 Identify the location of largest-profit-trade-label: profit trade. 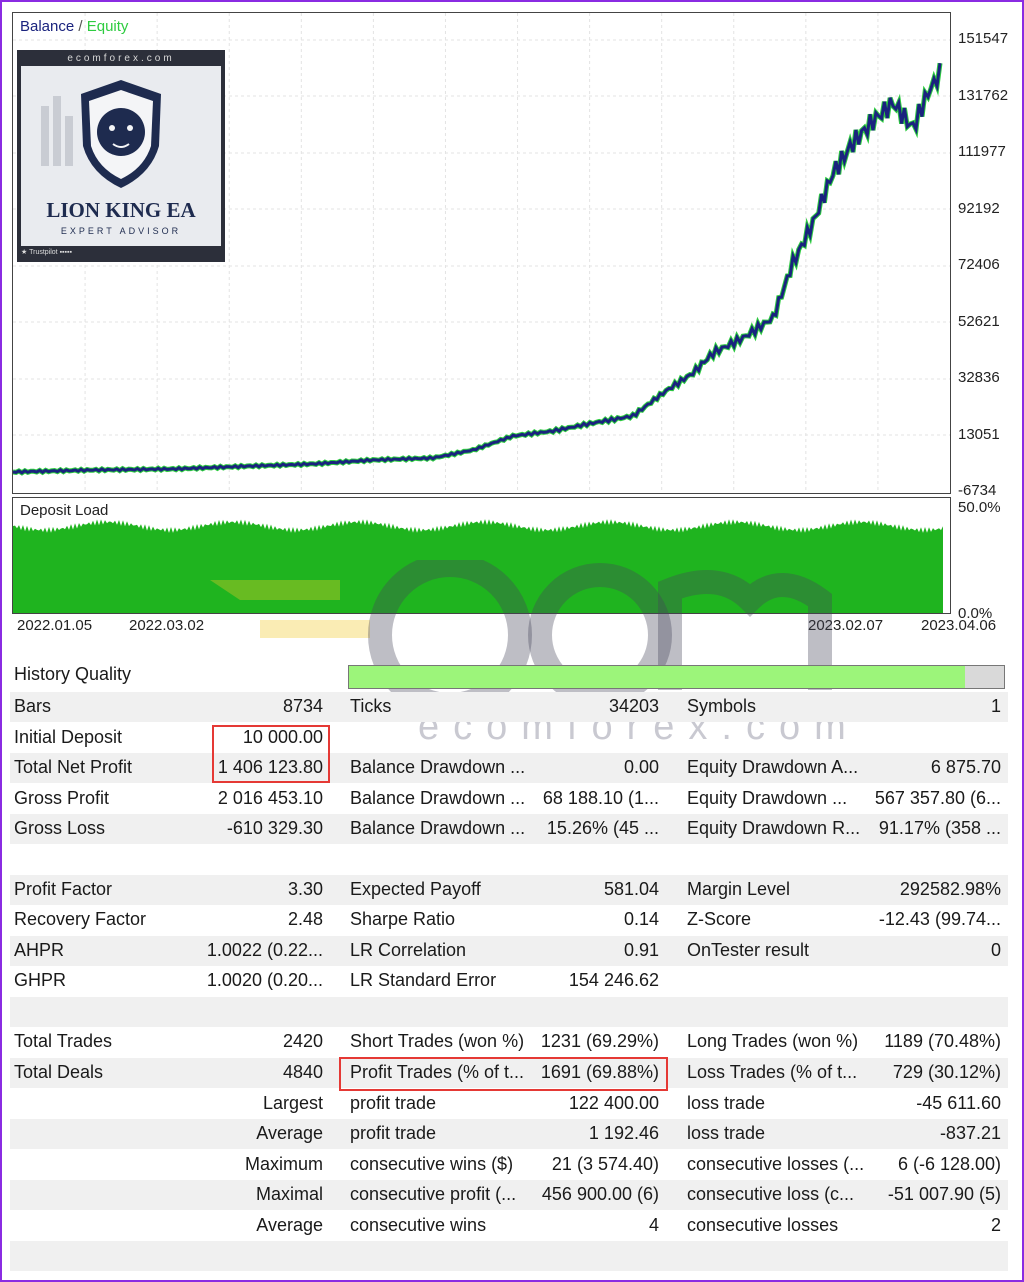
(393, 1103).